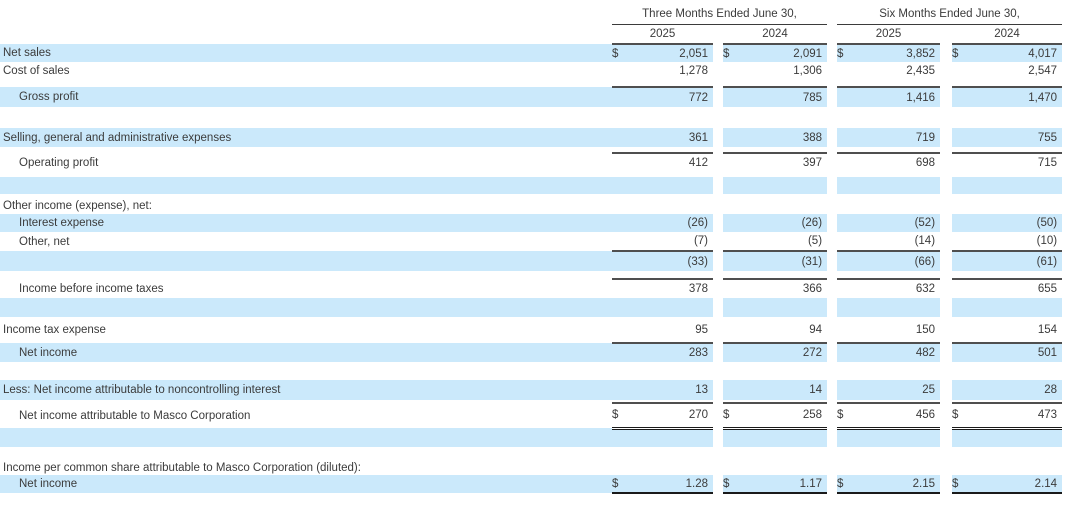 The width and height of the screenshot is (1080, 511). I want to click on row-other-net: Other, net (7) (5) (14) (10), so click(531, 241).